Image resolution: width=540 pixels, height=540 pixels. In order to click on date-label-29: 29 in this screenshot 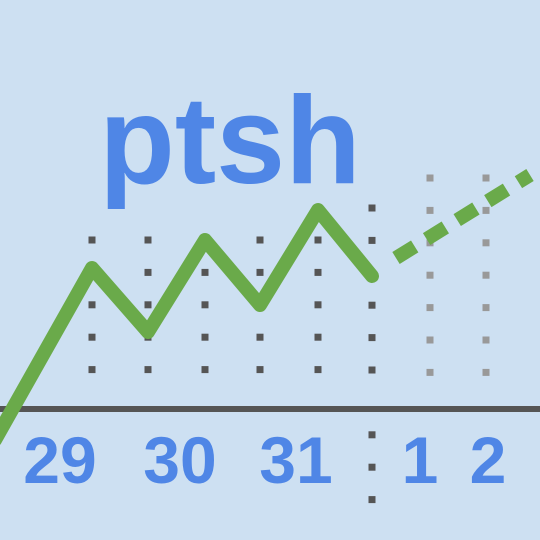, I will do `click(59, 460)`.